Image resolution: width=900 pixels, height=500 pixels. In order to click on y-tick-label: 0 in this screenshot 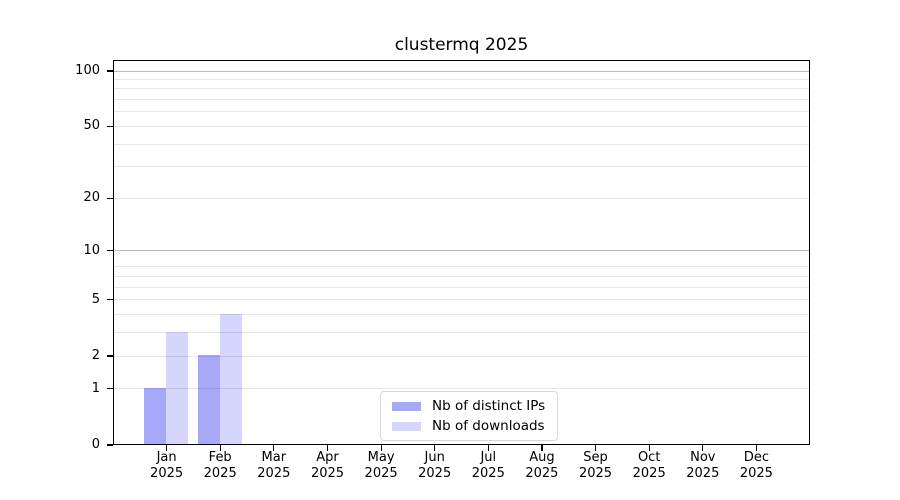, I will do `click(95, 444)`.